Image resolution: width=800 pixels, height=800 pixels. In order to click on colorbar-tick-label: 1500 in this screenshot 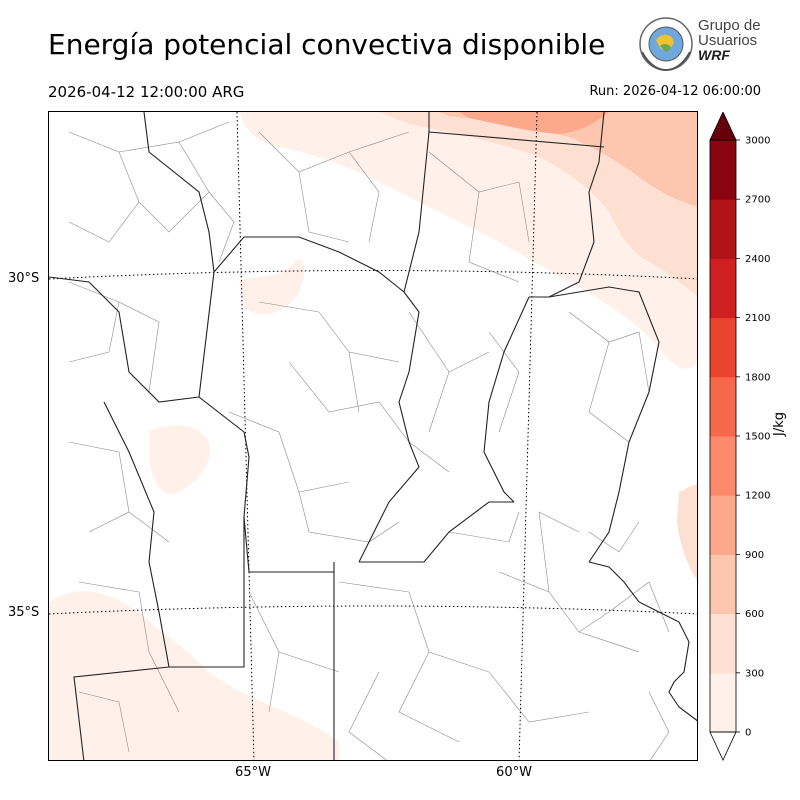, I will do `click(757, 437)`.